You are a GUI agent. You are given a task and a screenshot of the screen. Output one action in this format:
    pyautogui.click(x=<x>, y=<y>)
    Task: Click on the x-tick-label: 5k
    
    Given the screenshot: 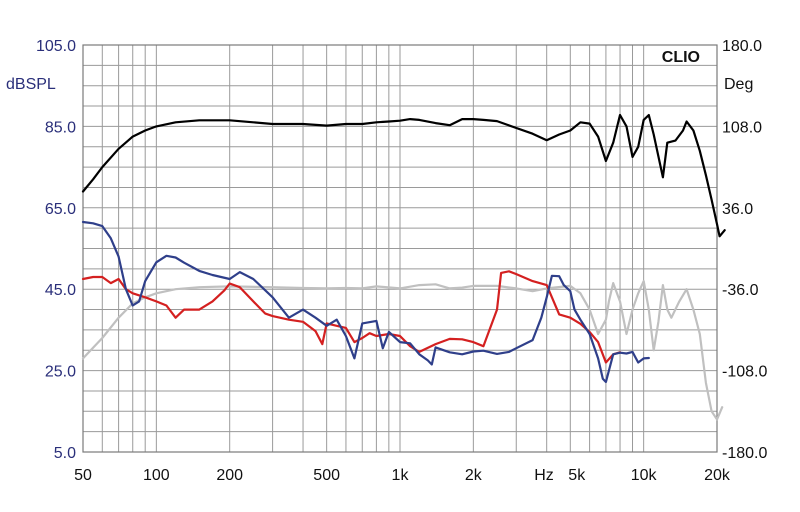 What is the action you would take?
    pyautogui.click(x=577, y=475)
    